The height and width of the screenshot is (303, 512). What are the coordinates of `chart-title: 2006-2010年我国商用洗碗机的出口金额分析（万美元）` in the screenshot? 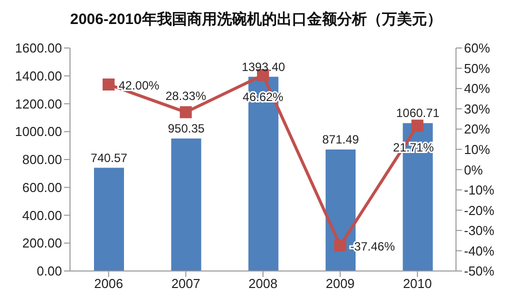 It's located at (256, 19).